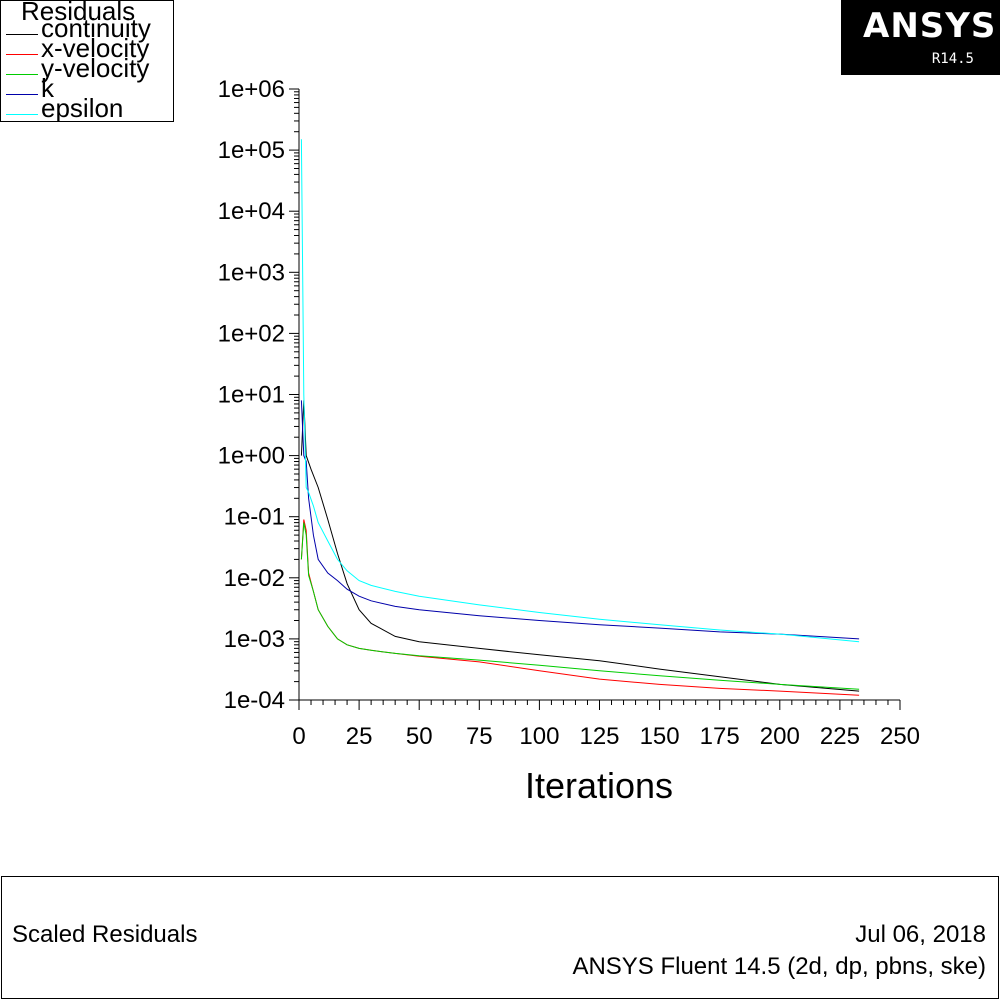  What do you see at coordinates (930, 26) in the screenshot?
I see `logo-name: ANSYS` at bounding box center [930, 26].